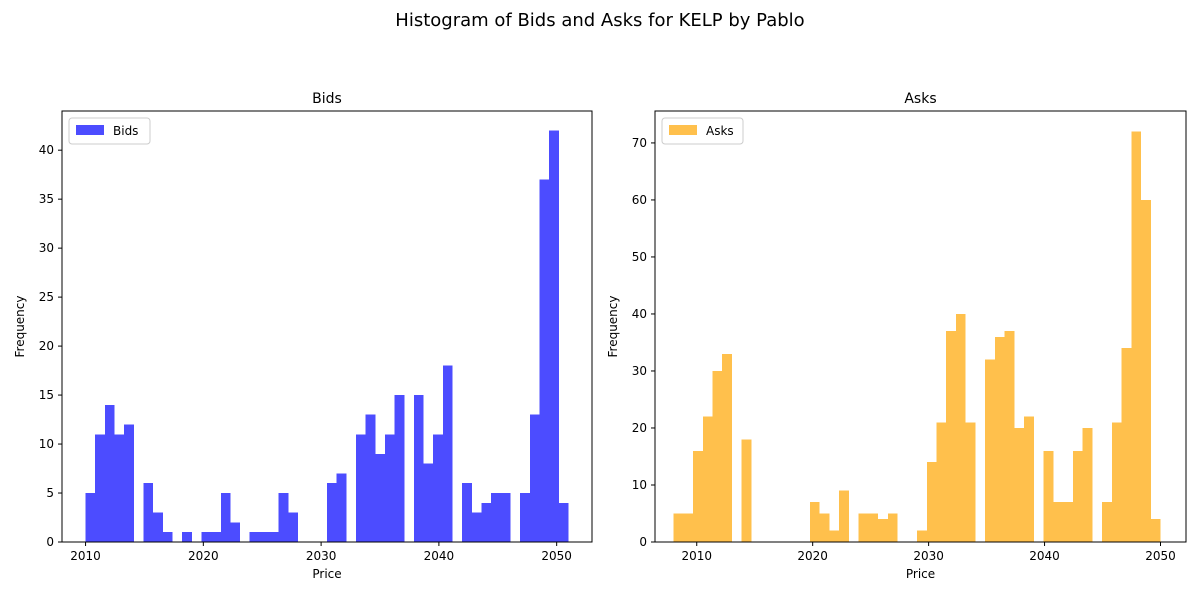 The image size is (1200, 600). What do you see at coordinates (46, 444) in the screenshot?
I see `bids-y-tick-label: 10` at bounding box center [46, 444].